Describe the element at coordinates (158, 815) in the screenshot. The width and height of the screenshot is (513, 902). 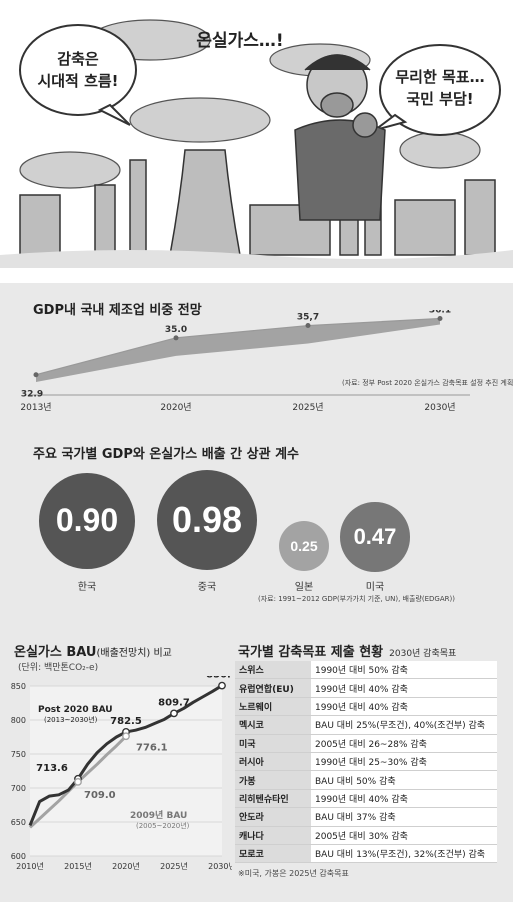
I see `bau-2009-name: 2009년 BAU` at that location.